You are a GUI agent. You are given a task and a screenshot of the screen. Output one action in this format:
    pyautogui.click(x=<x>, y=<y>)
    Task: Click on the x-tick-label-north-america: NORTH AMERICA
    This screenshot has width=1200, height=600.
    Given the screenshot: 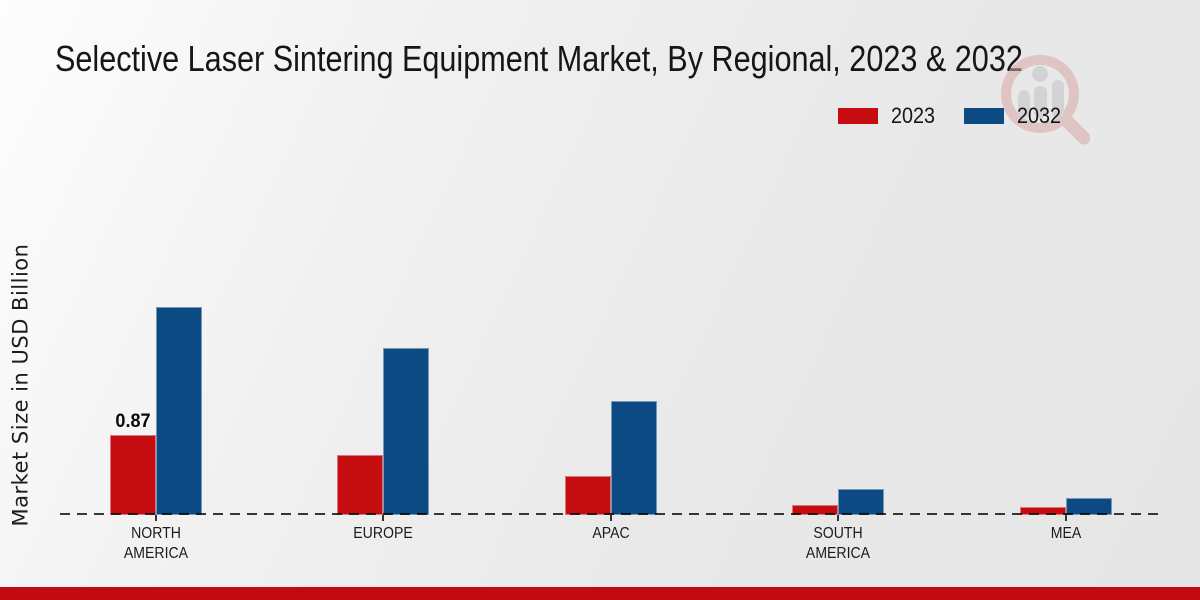 What is the action you would take?
    pyautogui.click(x=156, y=543)
    